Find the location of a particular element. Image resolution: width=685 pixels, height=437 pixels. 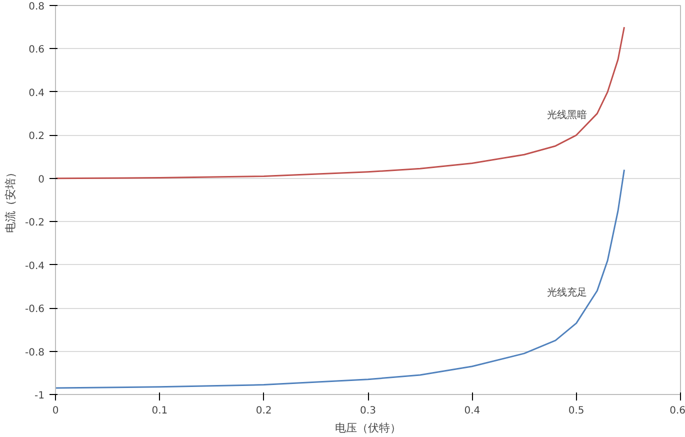

y-tick-label: -0.6 is located at coordinates (34, 310).